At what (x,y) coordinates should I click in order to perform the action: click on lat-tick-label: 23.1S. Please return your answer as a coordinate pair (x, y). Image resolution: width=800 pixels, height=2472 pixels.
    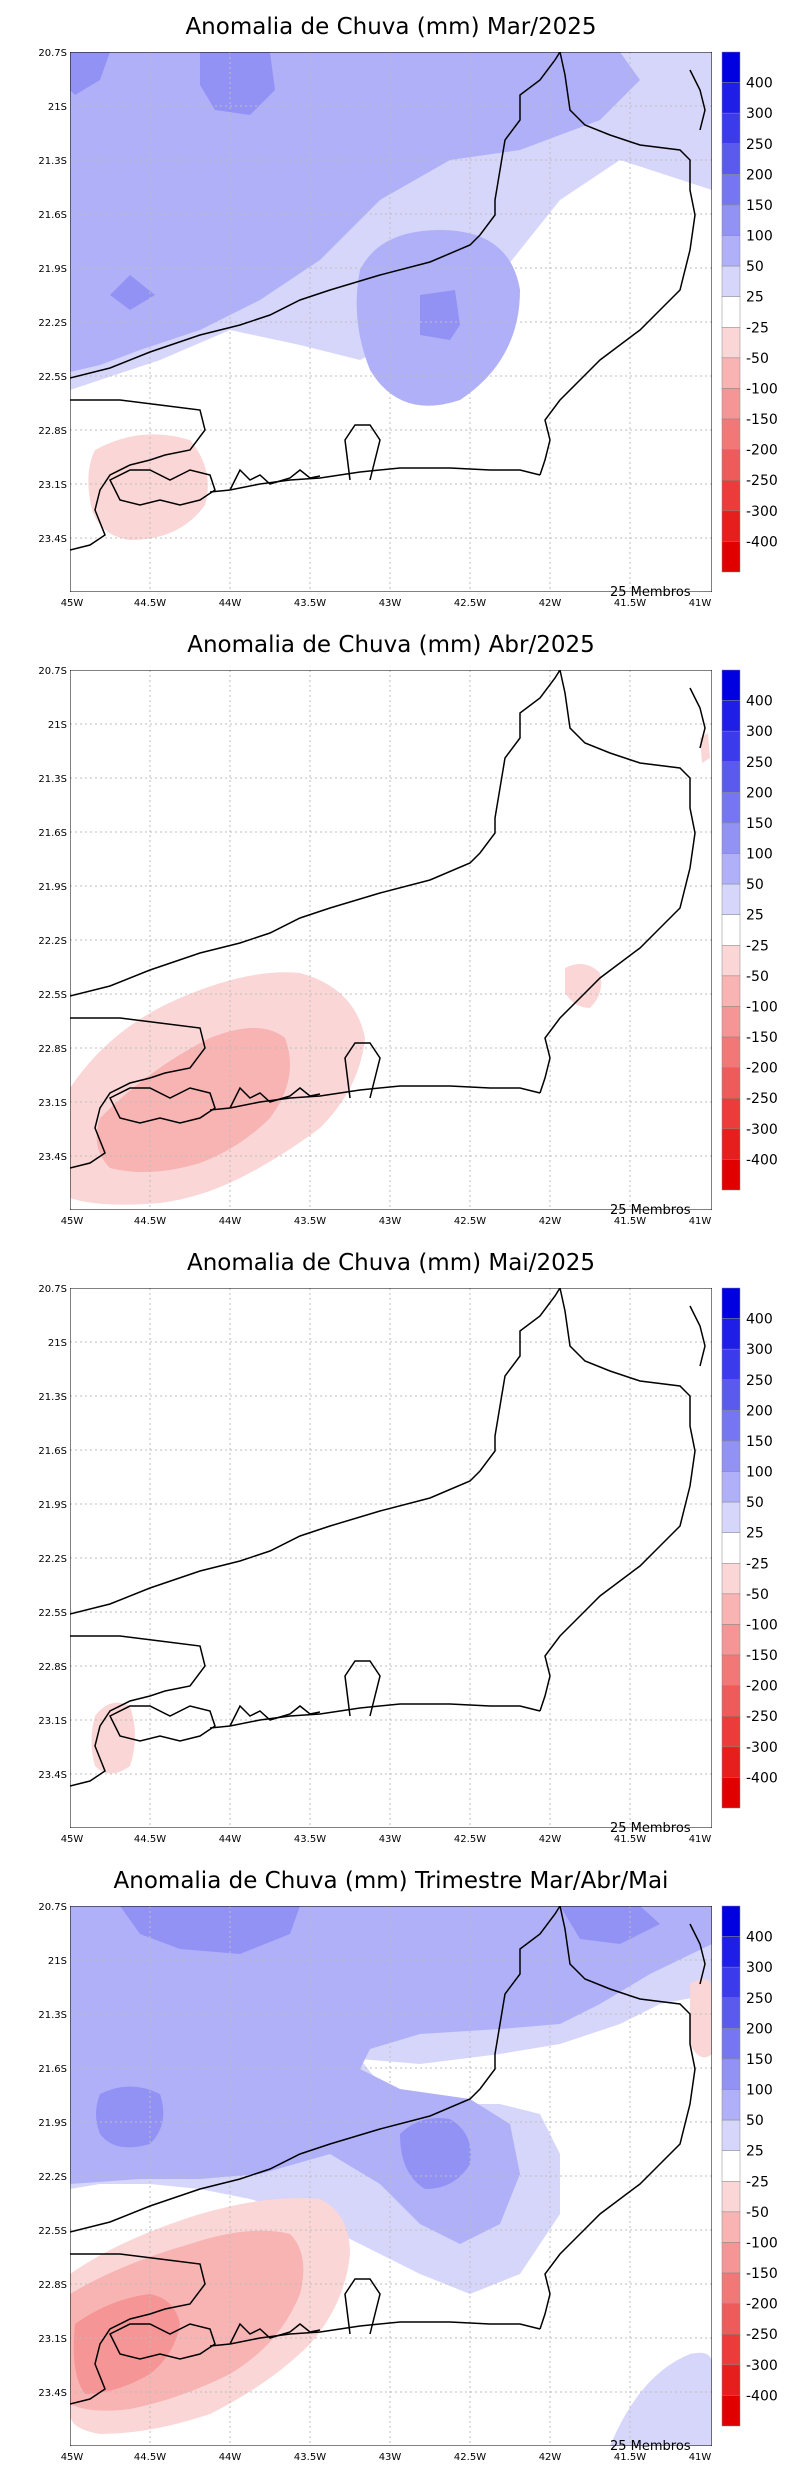
    Looking at the image, I should click on (52, 2339).